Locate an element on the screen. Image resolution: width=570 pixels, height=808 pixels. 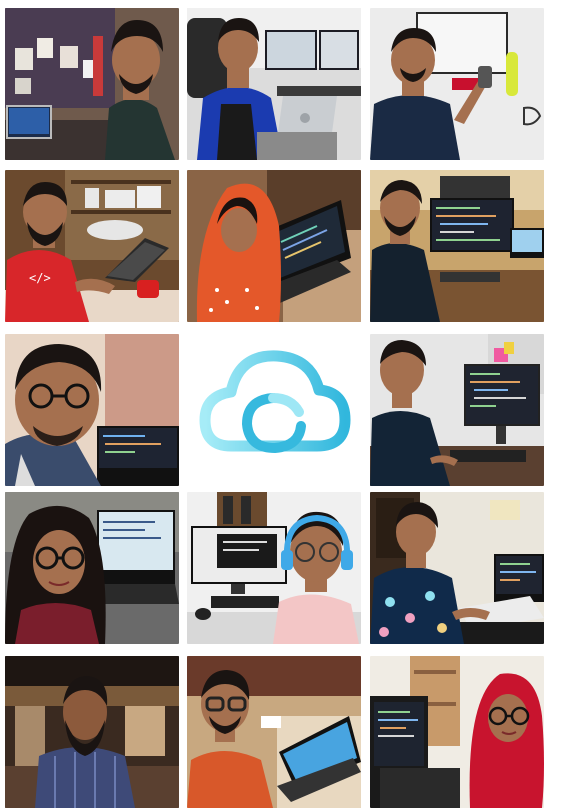
photo-tile-r2c2 is located at coordinates (457, 410).